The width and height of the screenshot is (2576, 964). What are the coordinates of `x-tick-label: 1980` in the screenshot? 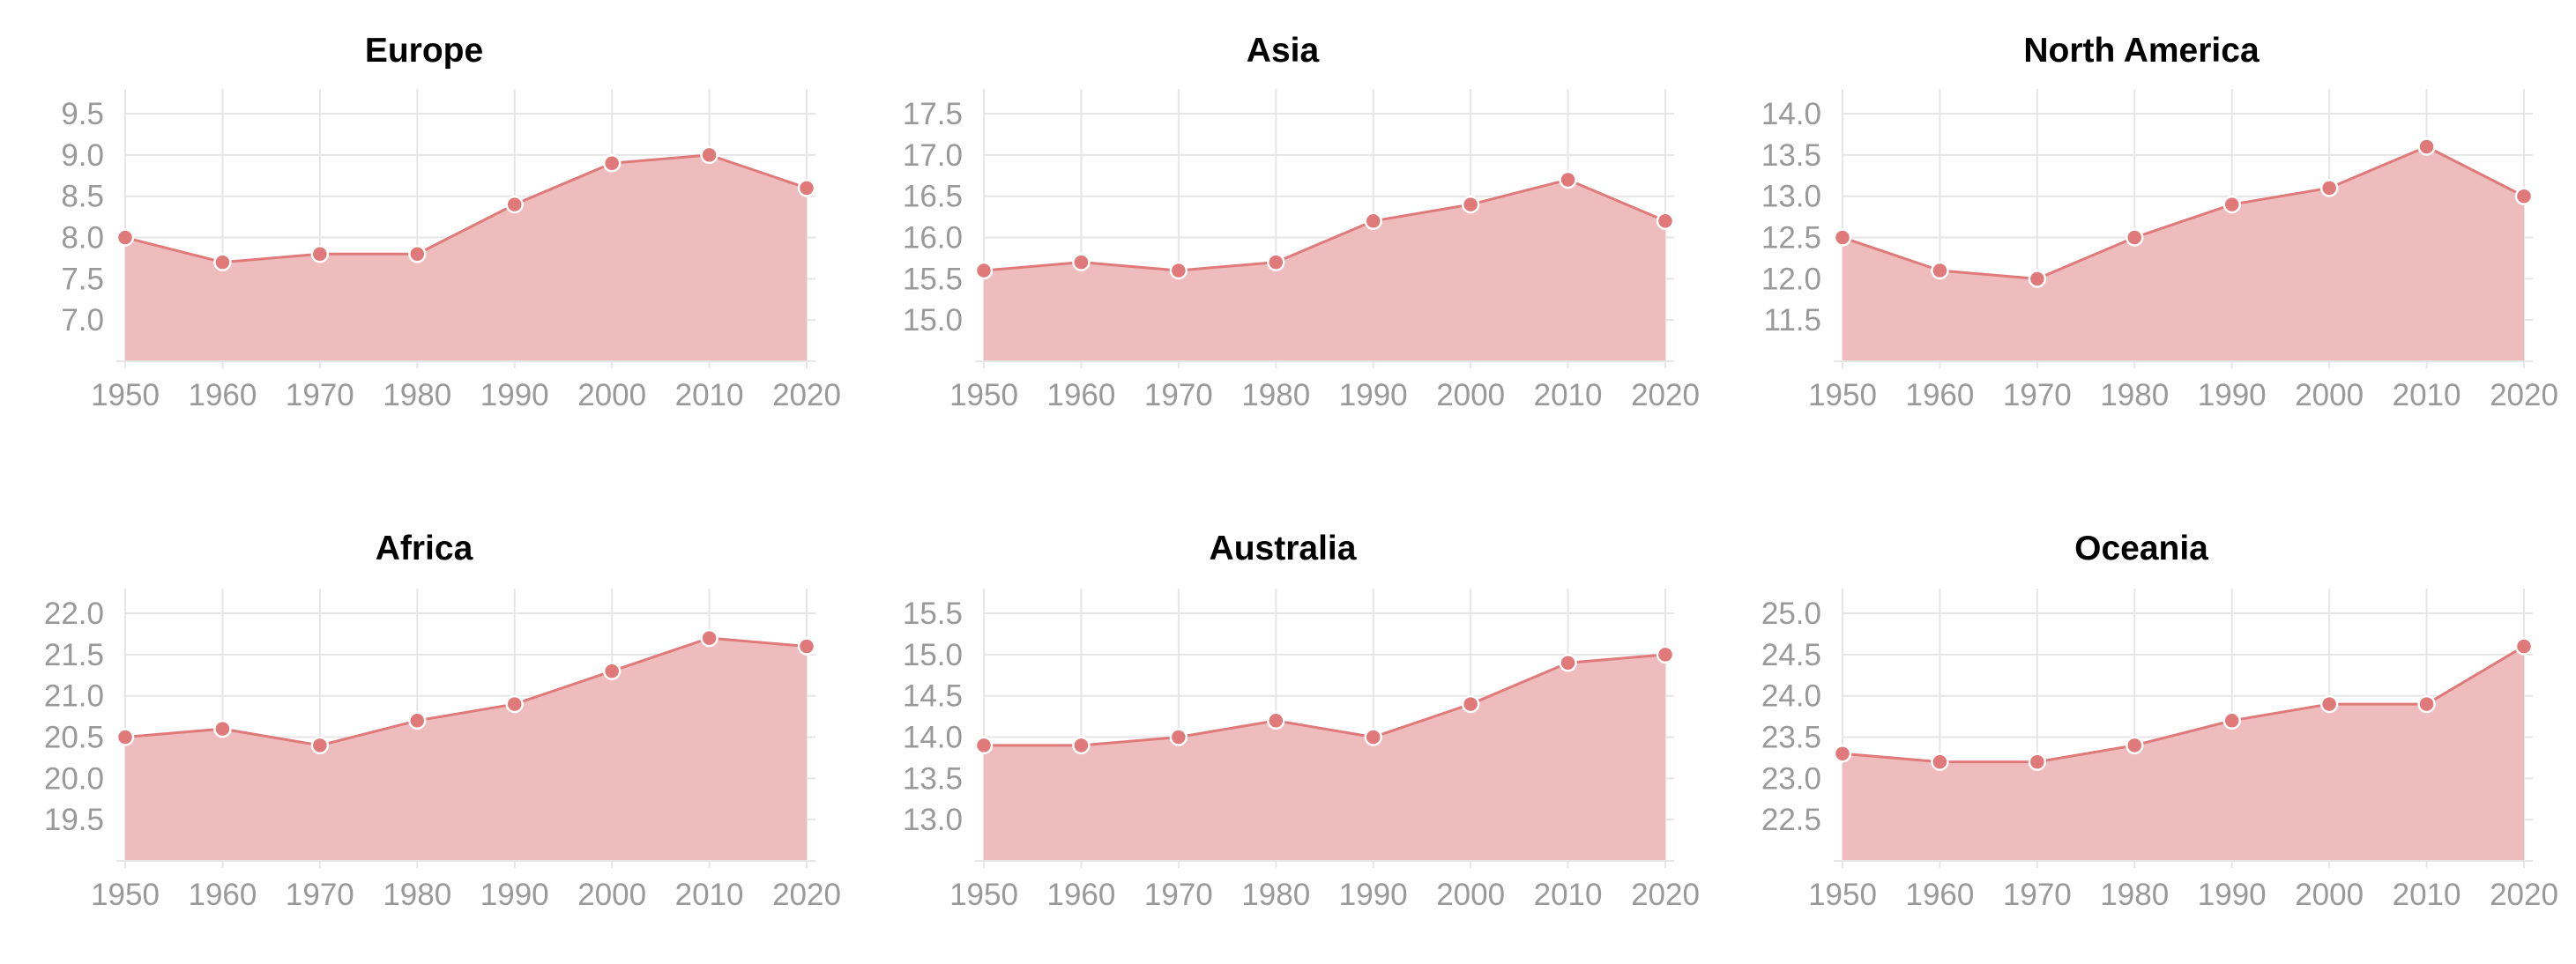 It's located at (2134, 895).